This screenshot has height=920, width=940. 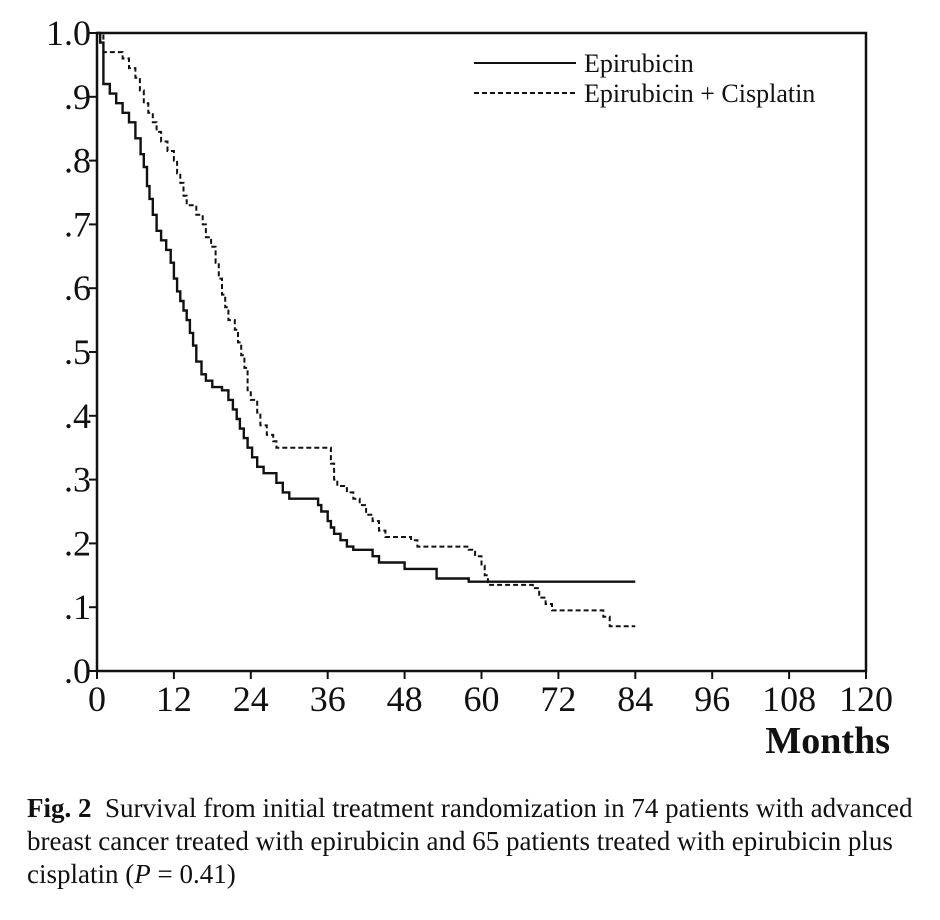 I want to click on y-tick-label: .7, so click(x=77, y=224).